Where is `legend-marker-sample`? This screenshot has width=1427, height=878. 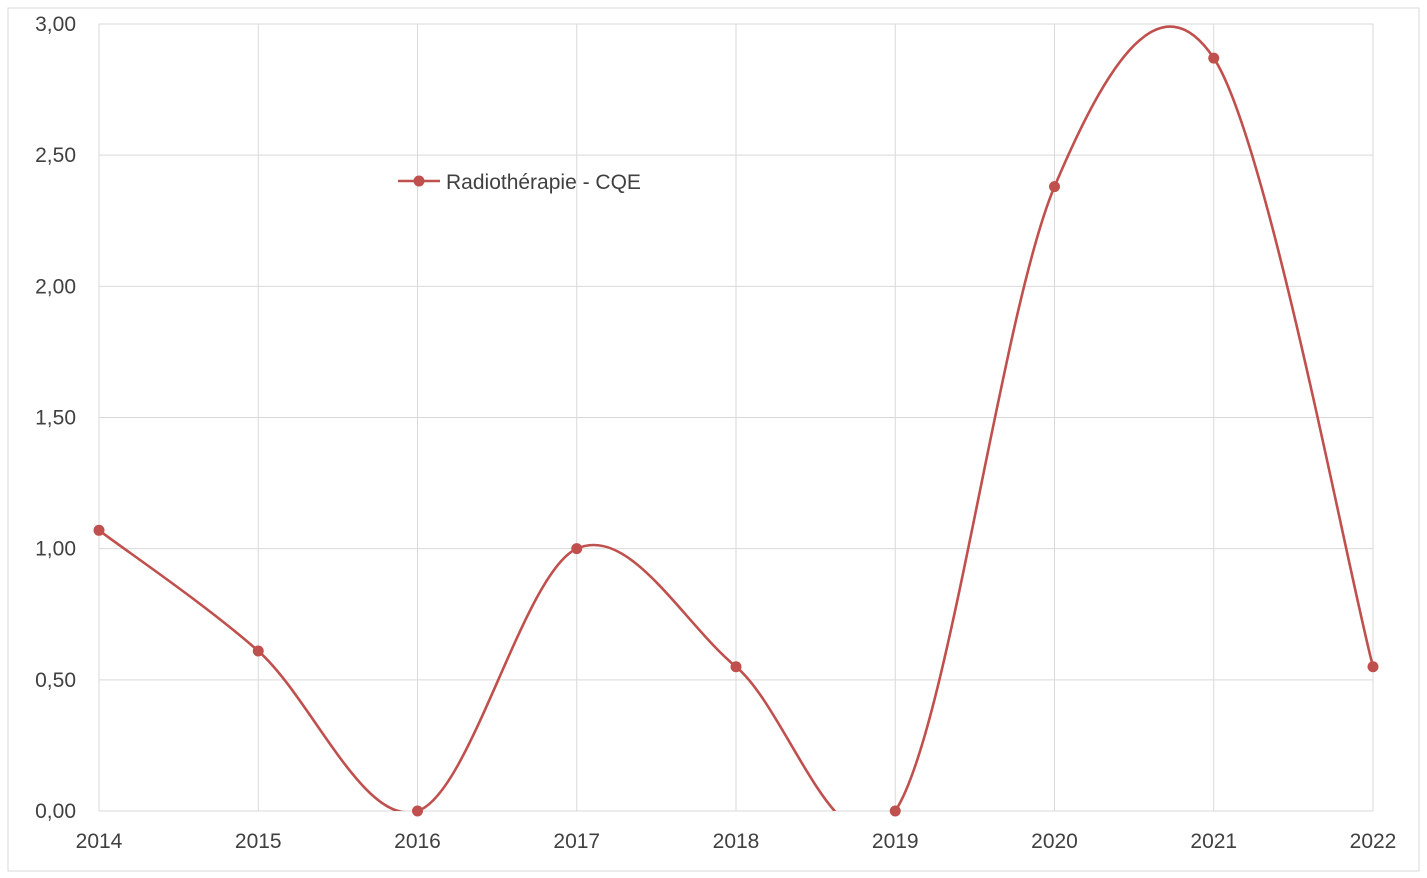 legend-marker-sample is located at coordinates (419, 181).